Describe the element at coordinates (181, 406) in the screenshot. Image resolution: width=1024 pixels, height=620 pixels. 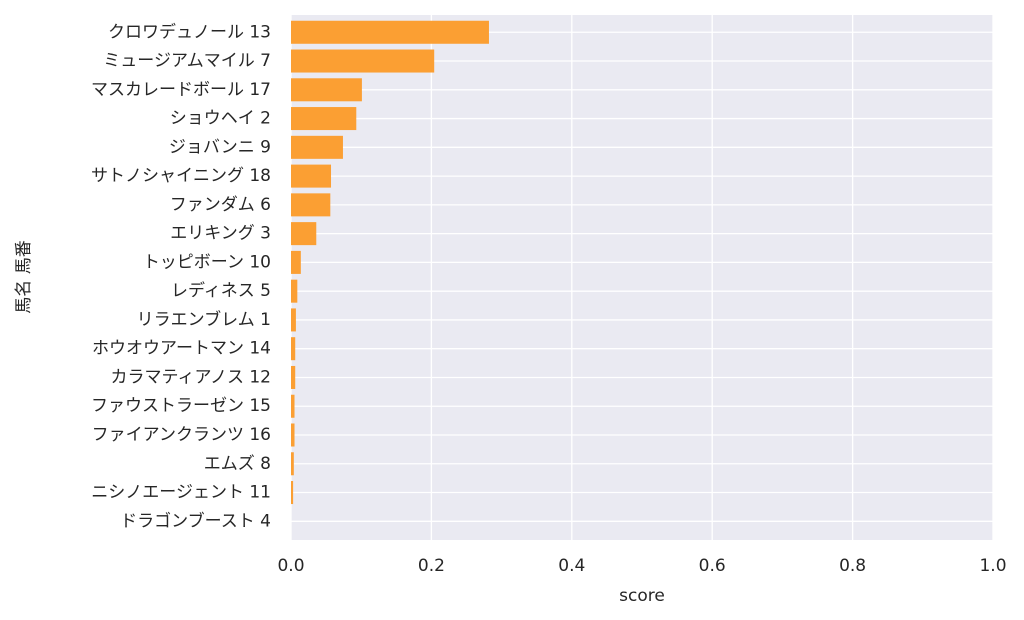
I see `y-tick-label: ファウストラーゼン 15` at that location.